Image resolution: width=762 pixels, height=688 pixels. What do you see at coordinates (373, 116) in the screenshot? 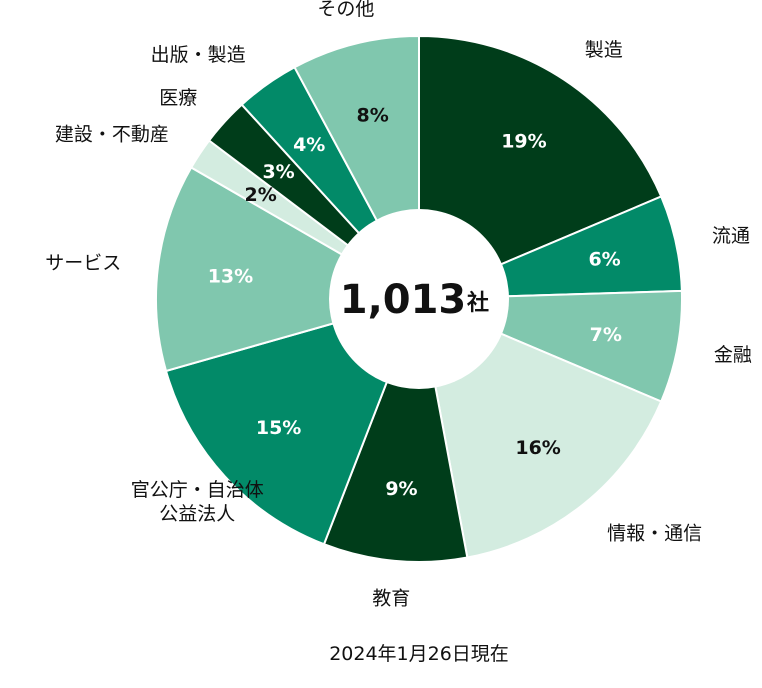
I see `percent-label-10: 8%` at bounding box center [373, 116].